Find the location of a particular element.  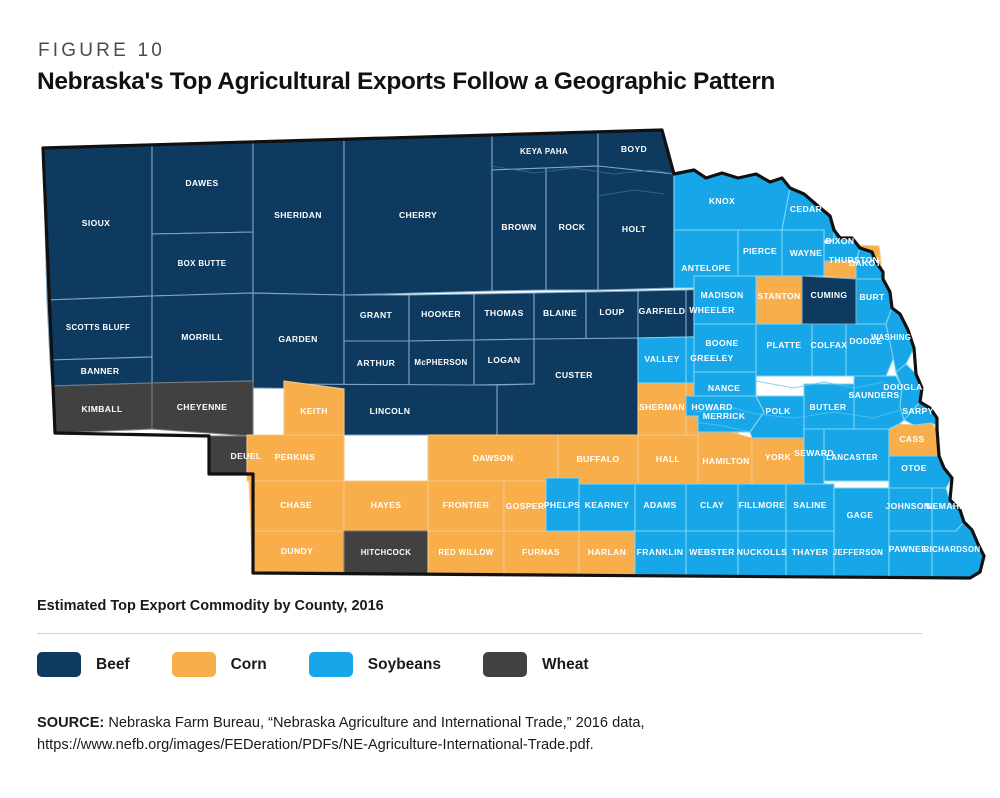

county-label-york: YORK is located at coordinates (778, 457).